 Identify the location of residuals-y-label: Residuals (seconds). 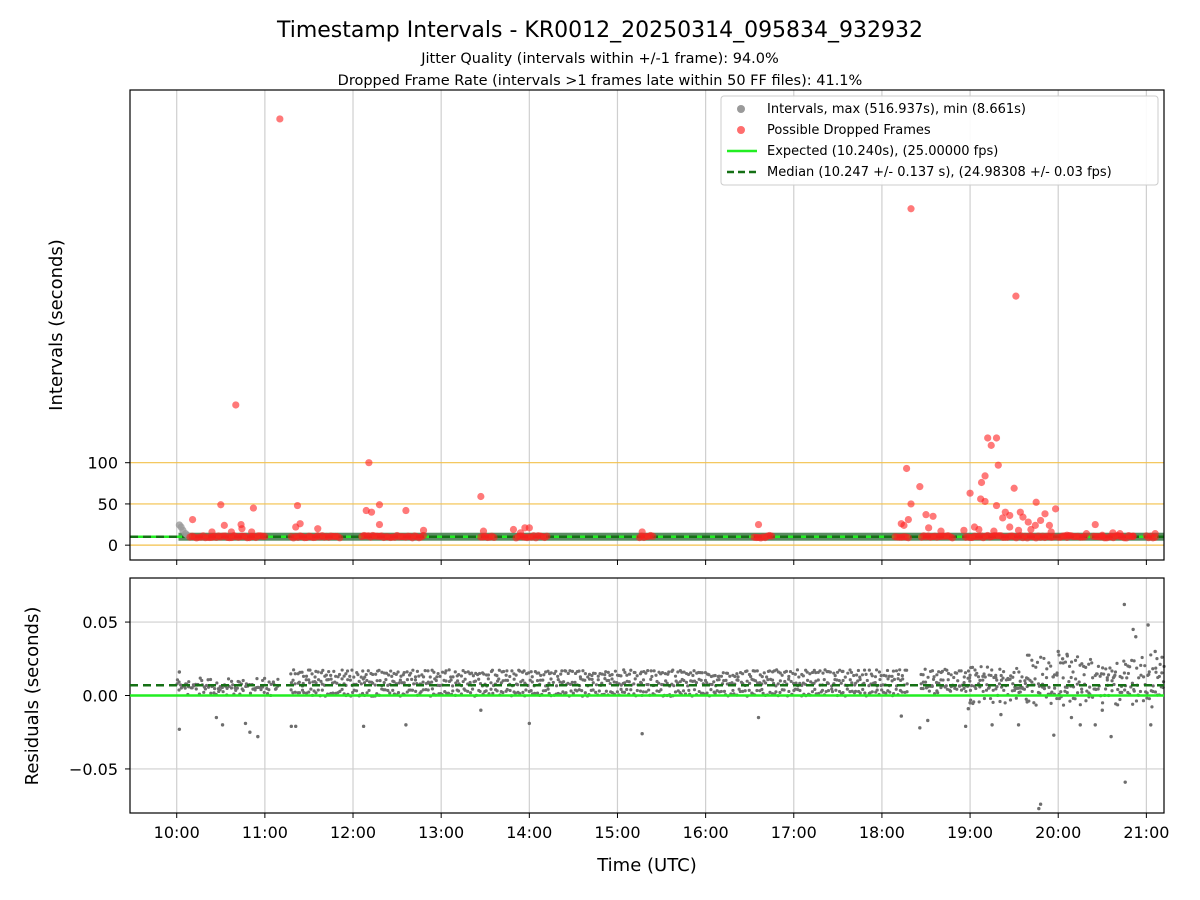
(32, 696).